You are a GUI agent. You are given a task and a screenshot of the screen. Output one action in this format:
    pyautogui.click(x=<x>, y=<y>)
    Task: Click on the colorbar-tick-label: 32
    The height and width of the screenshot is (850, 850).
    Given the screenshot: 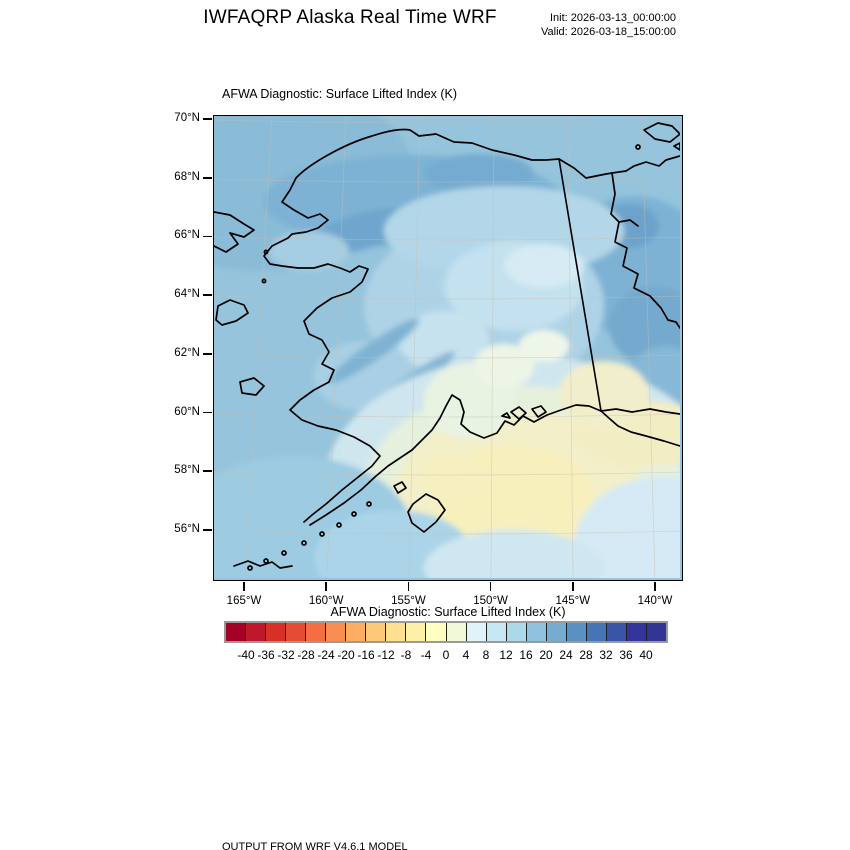 What is the action you would take?
    pyautogui.click(x=606, y=655)
    